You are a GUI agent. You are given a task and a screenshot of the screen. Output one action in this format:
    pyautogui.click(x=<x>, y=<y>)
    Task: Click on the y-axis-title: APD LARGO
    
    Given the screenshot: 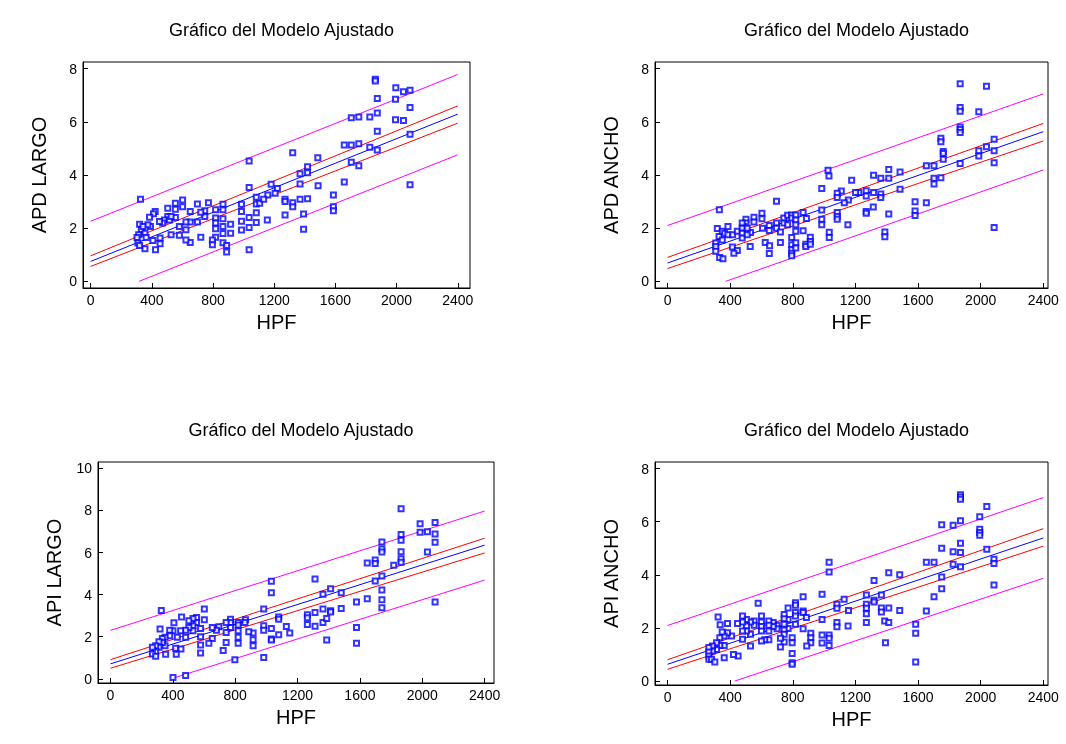 What is the action you would take?
    pyautogui.click(x=39, y=175)
    